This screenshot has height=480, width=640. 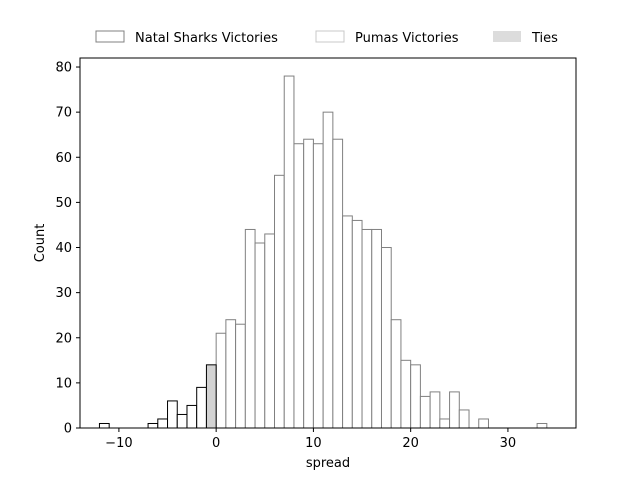 What do you see at coordinates (206, 38) in the screenshot?
I see `legend-label-natal-sharks: Natal Sharks Victories` at bounding box center [206, 38].